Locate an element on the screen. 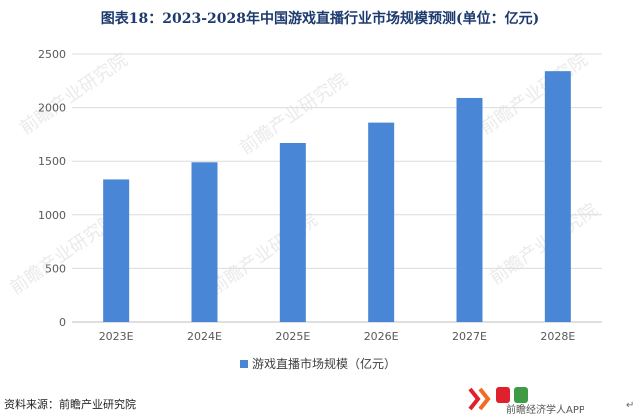 This screenshot has width=640, height=419. return-arrow: ↵ is located at coordinates (630, 405).